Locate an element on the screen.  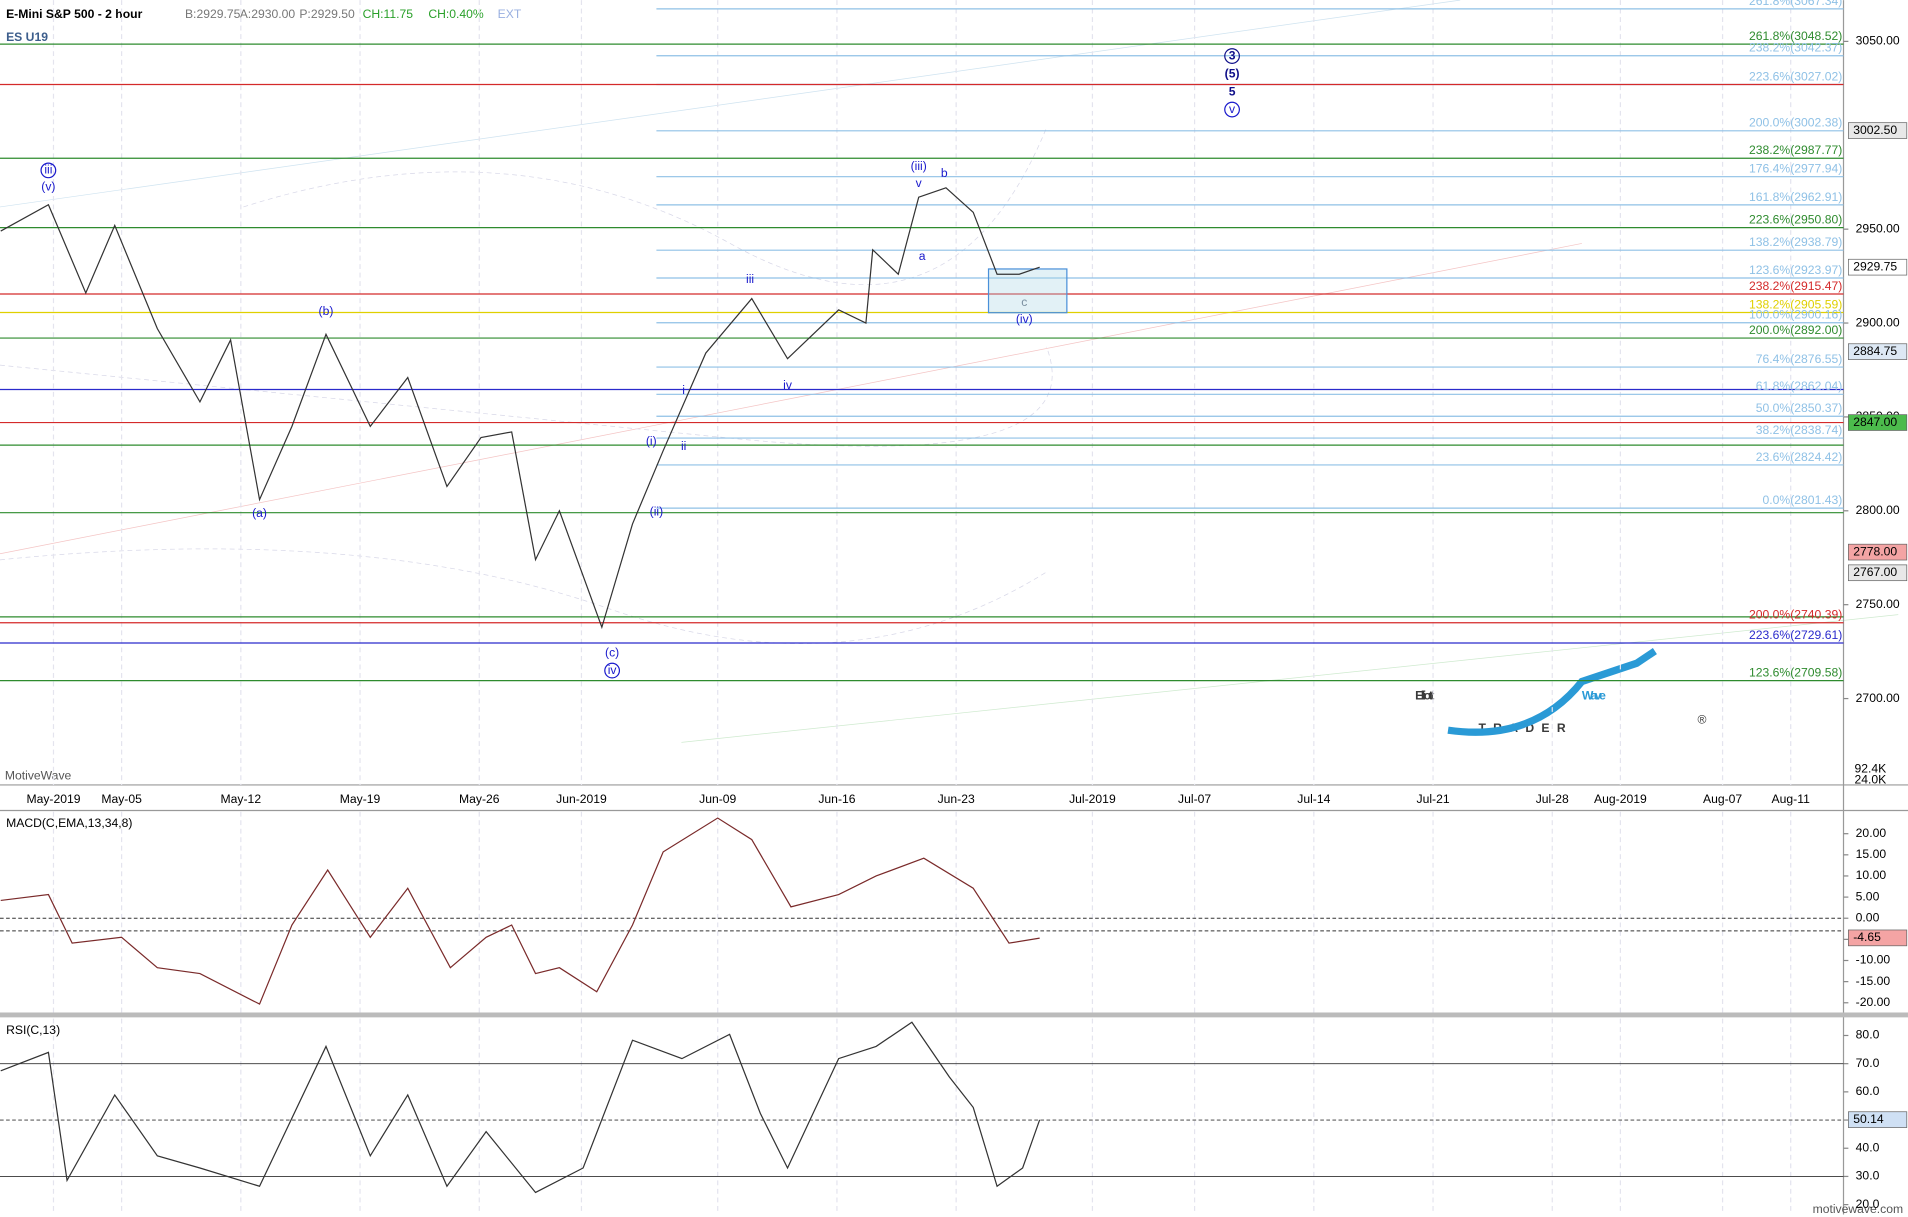
fib-label: 50.0%(2850.37) is located at coordinates (1799, 408).